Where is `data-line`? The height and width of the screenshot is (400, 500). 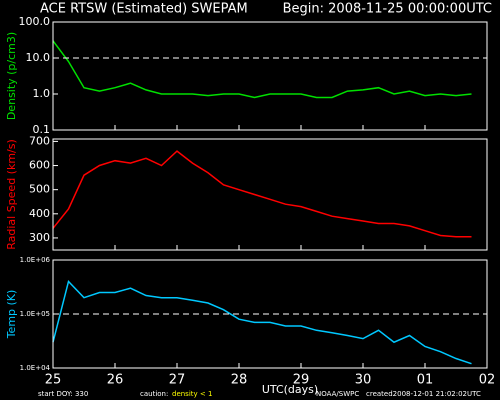
data-line is located at coordinates (262, 69).